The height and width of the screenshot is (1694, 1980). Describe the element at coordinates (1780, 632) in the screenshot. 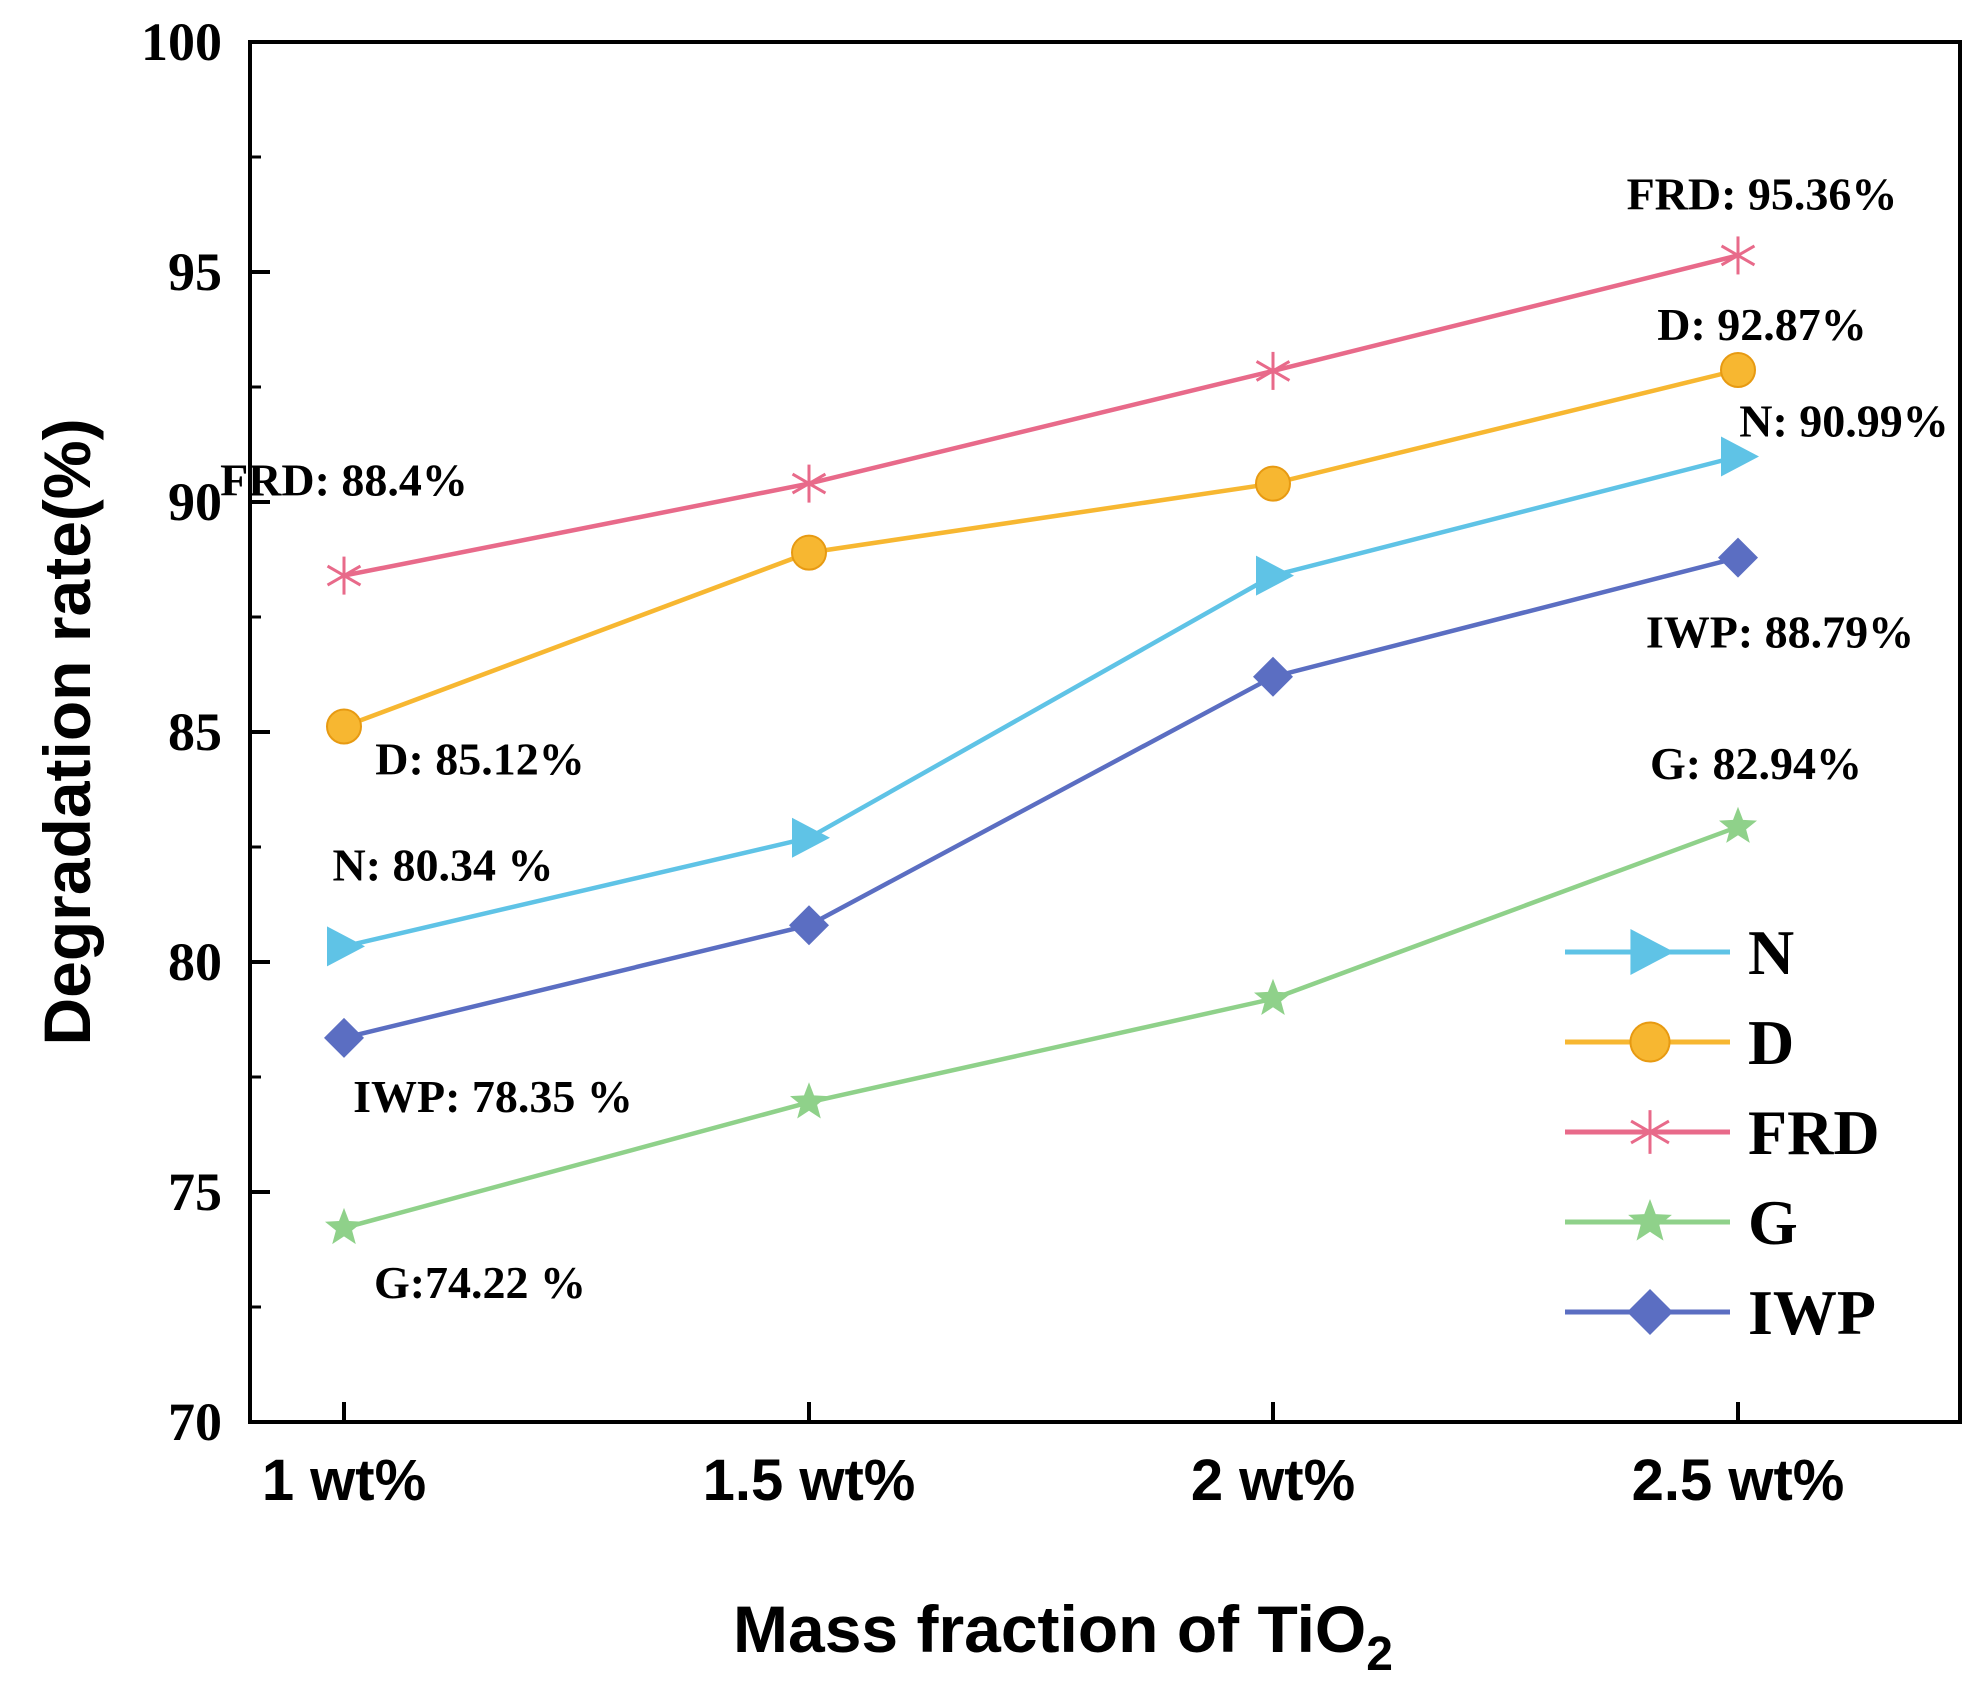

I see `data-label: IWP: 88.79%` at that location.